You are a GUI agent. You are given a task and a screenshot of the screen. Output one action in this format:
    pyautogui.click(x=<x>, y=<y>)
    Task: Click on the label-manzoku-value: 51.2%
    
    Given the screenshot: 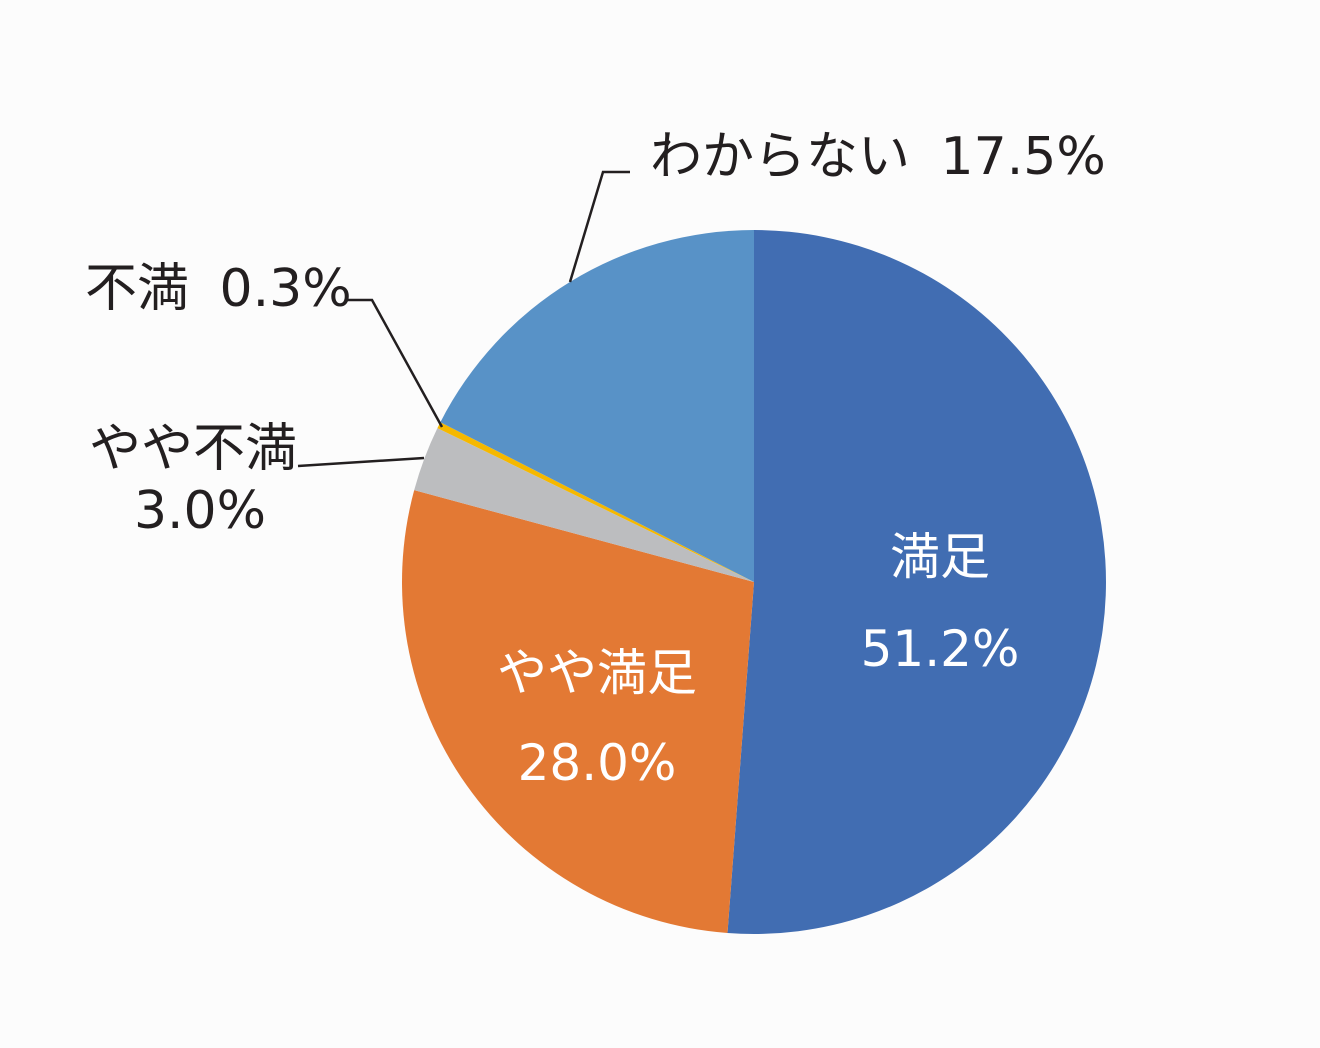 What is the action you would take?
    pyautogui.click(x=940, y=649)
    